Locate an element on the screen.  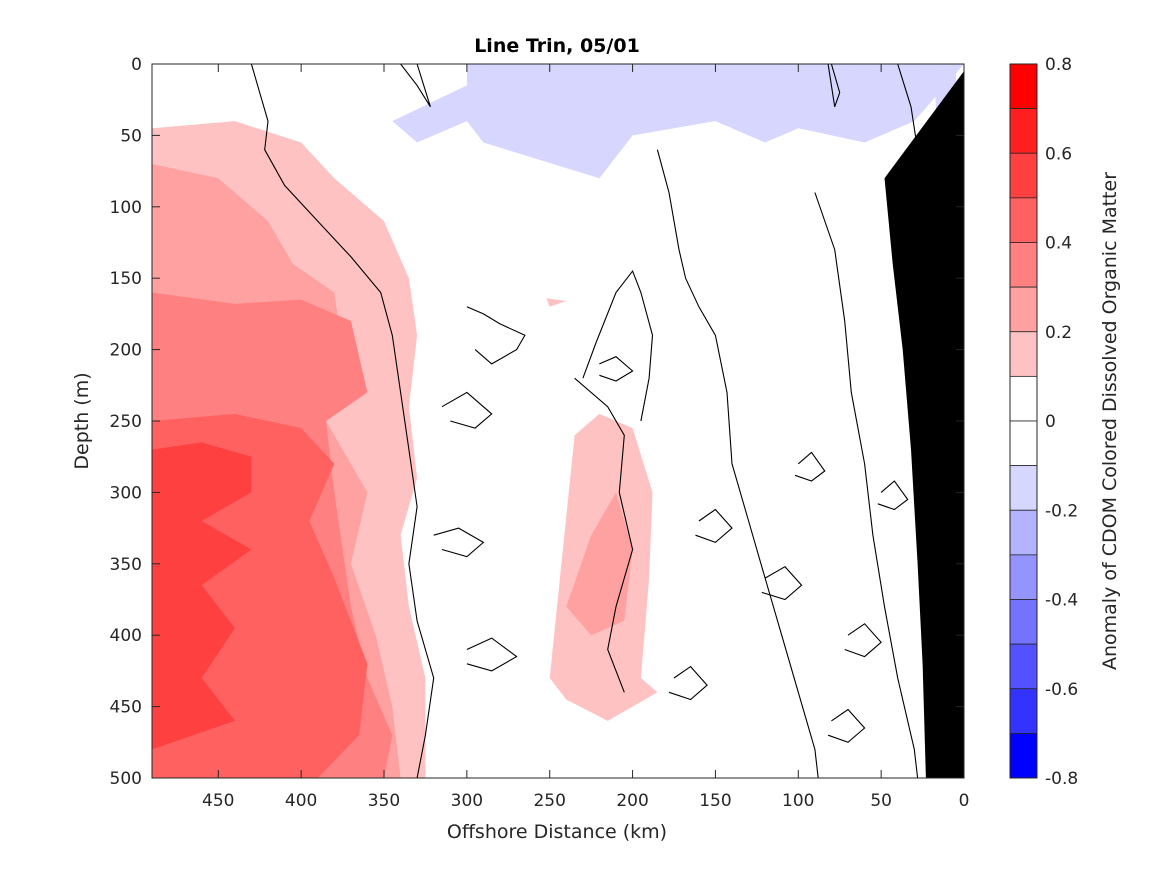
y-tick-label-450: 450 is located at coordinates (126, 708).